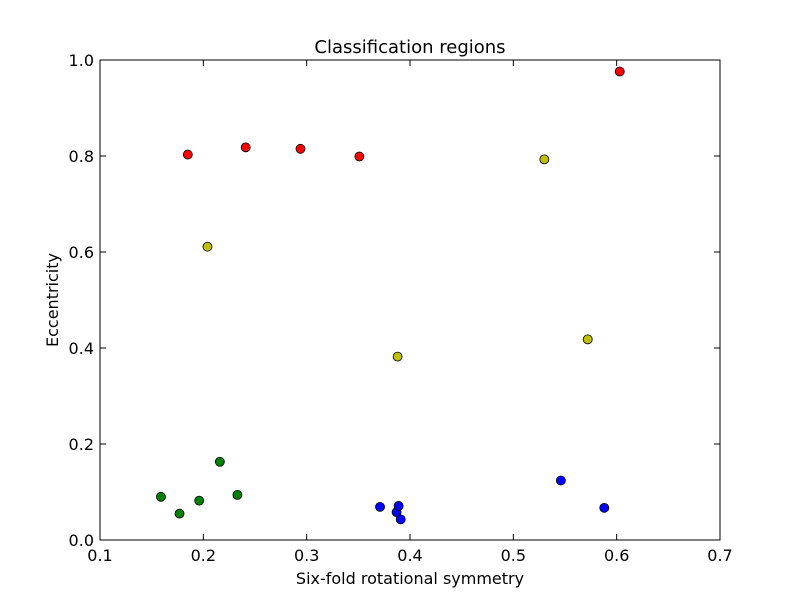  I want to click on y-tick-label: 0.2, so click(81, 444).